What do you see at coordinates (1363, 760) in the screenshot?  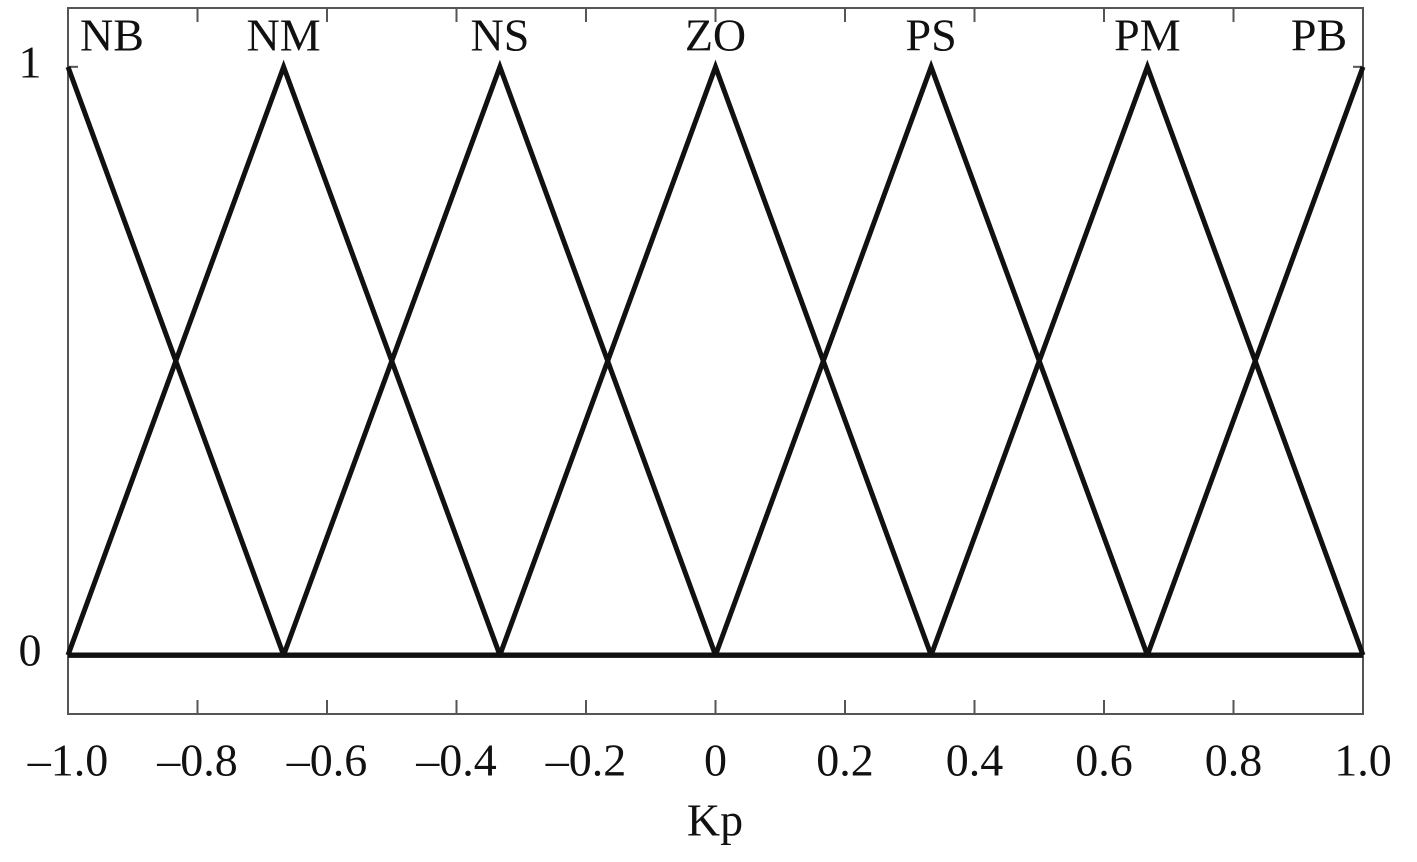 I see `x-tick-label: 1.0` at bounding box center [1363, 760].